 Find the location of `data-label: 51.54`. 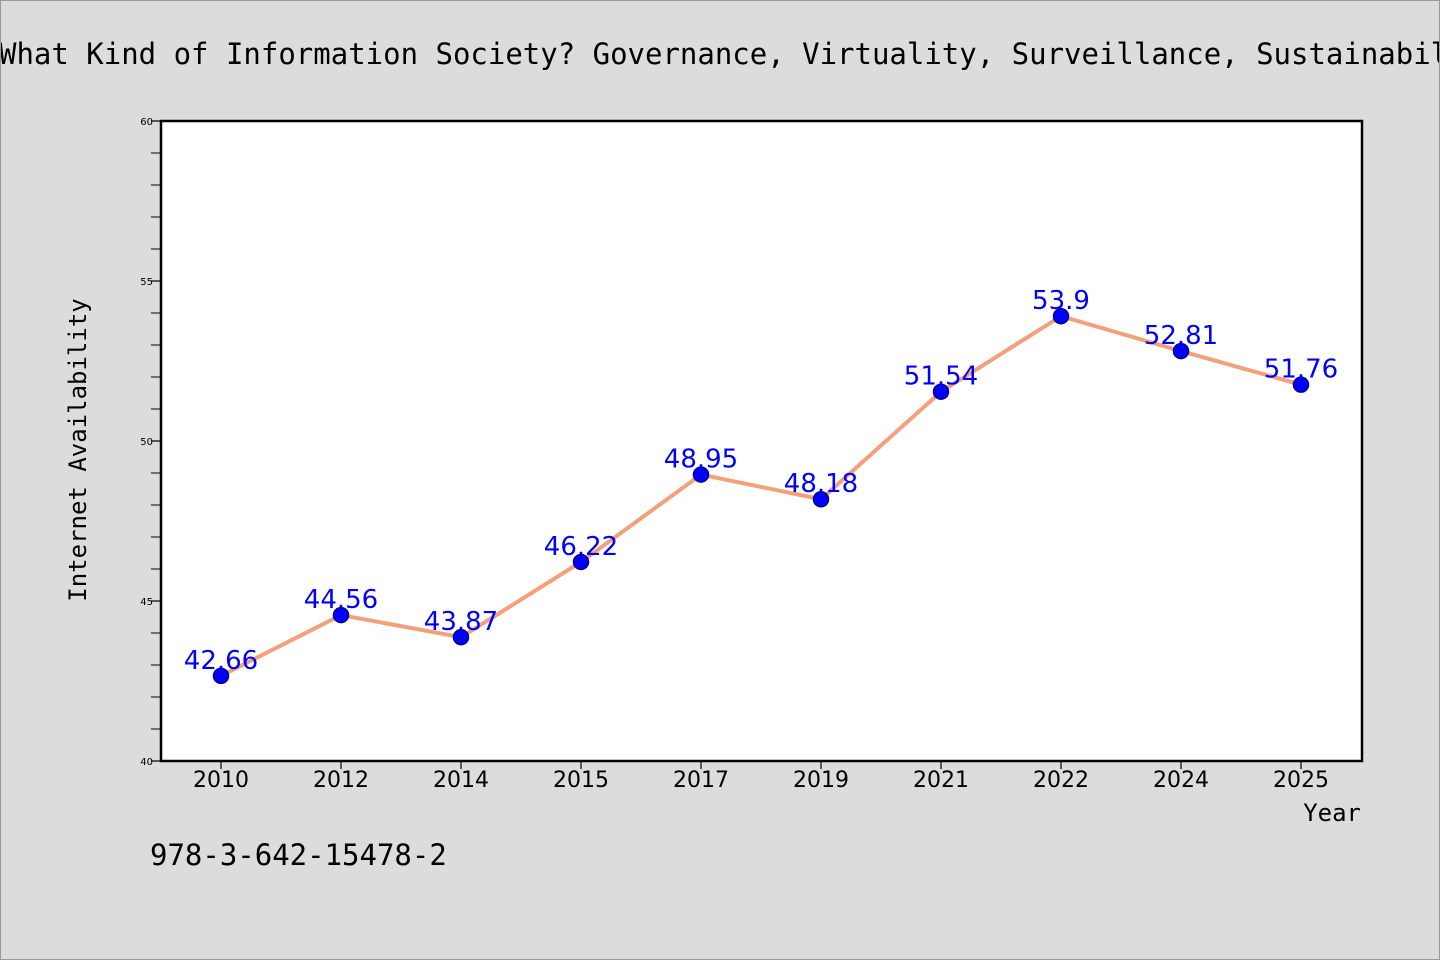

data-label: 51.54 is located at coordinates (941, 377).